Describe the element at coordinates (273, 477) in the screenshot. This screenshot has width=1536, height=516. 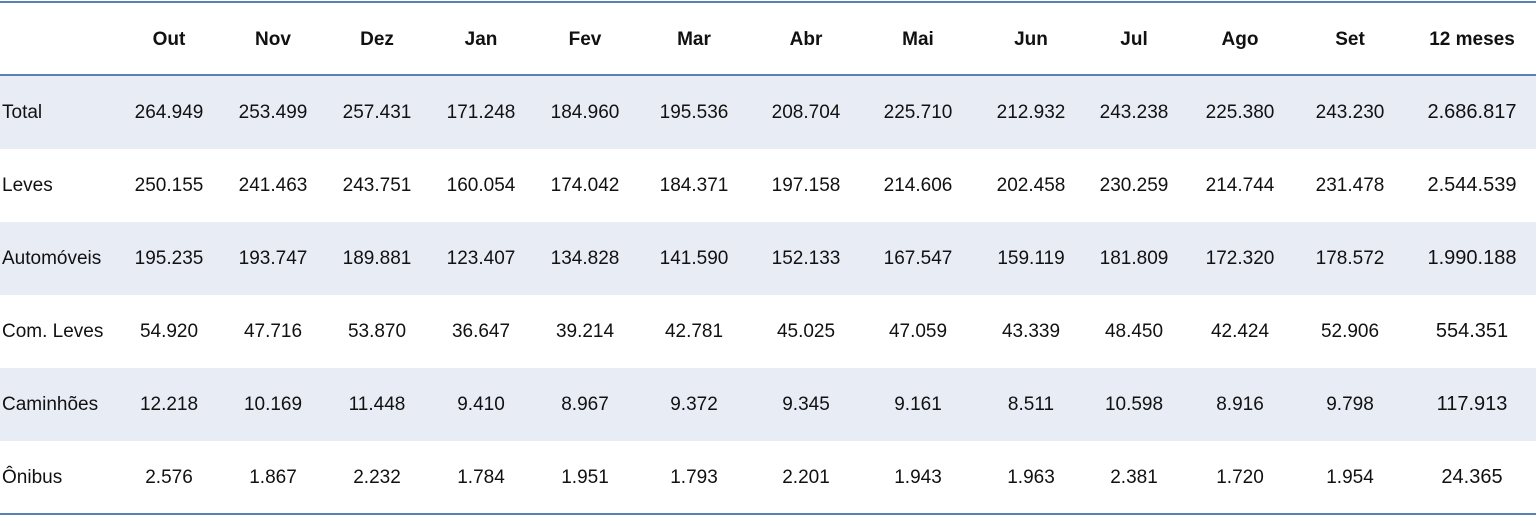
I see `value-cell: 1.867` at that location.